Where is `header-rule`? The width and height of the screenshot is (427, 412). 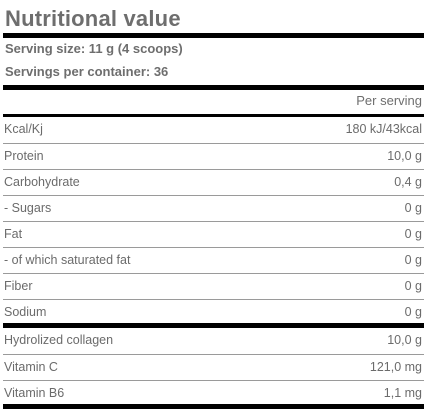
header-rule is located at coordinates (213, 115).